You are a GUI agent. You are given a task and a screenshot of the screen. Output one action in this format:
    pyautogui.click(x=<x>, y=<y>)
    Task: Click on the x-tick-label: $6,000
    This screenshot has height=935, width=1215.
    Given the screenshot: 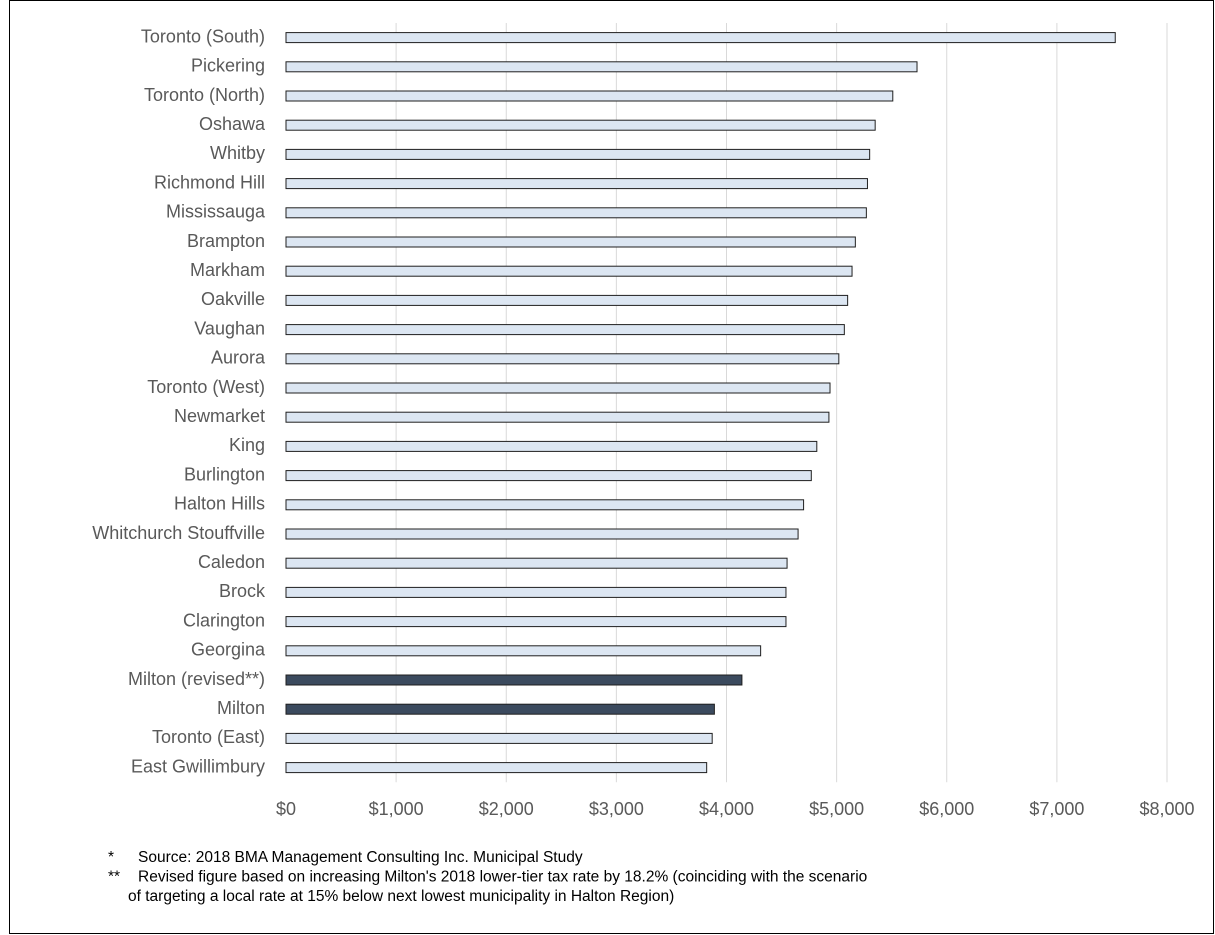 What is the action you would take?
    pyautogui.click(x=946, y=809)
    